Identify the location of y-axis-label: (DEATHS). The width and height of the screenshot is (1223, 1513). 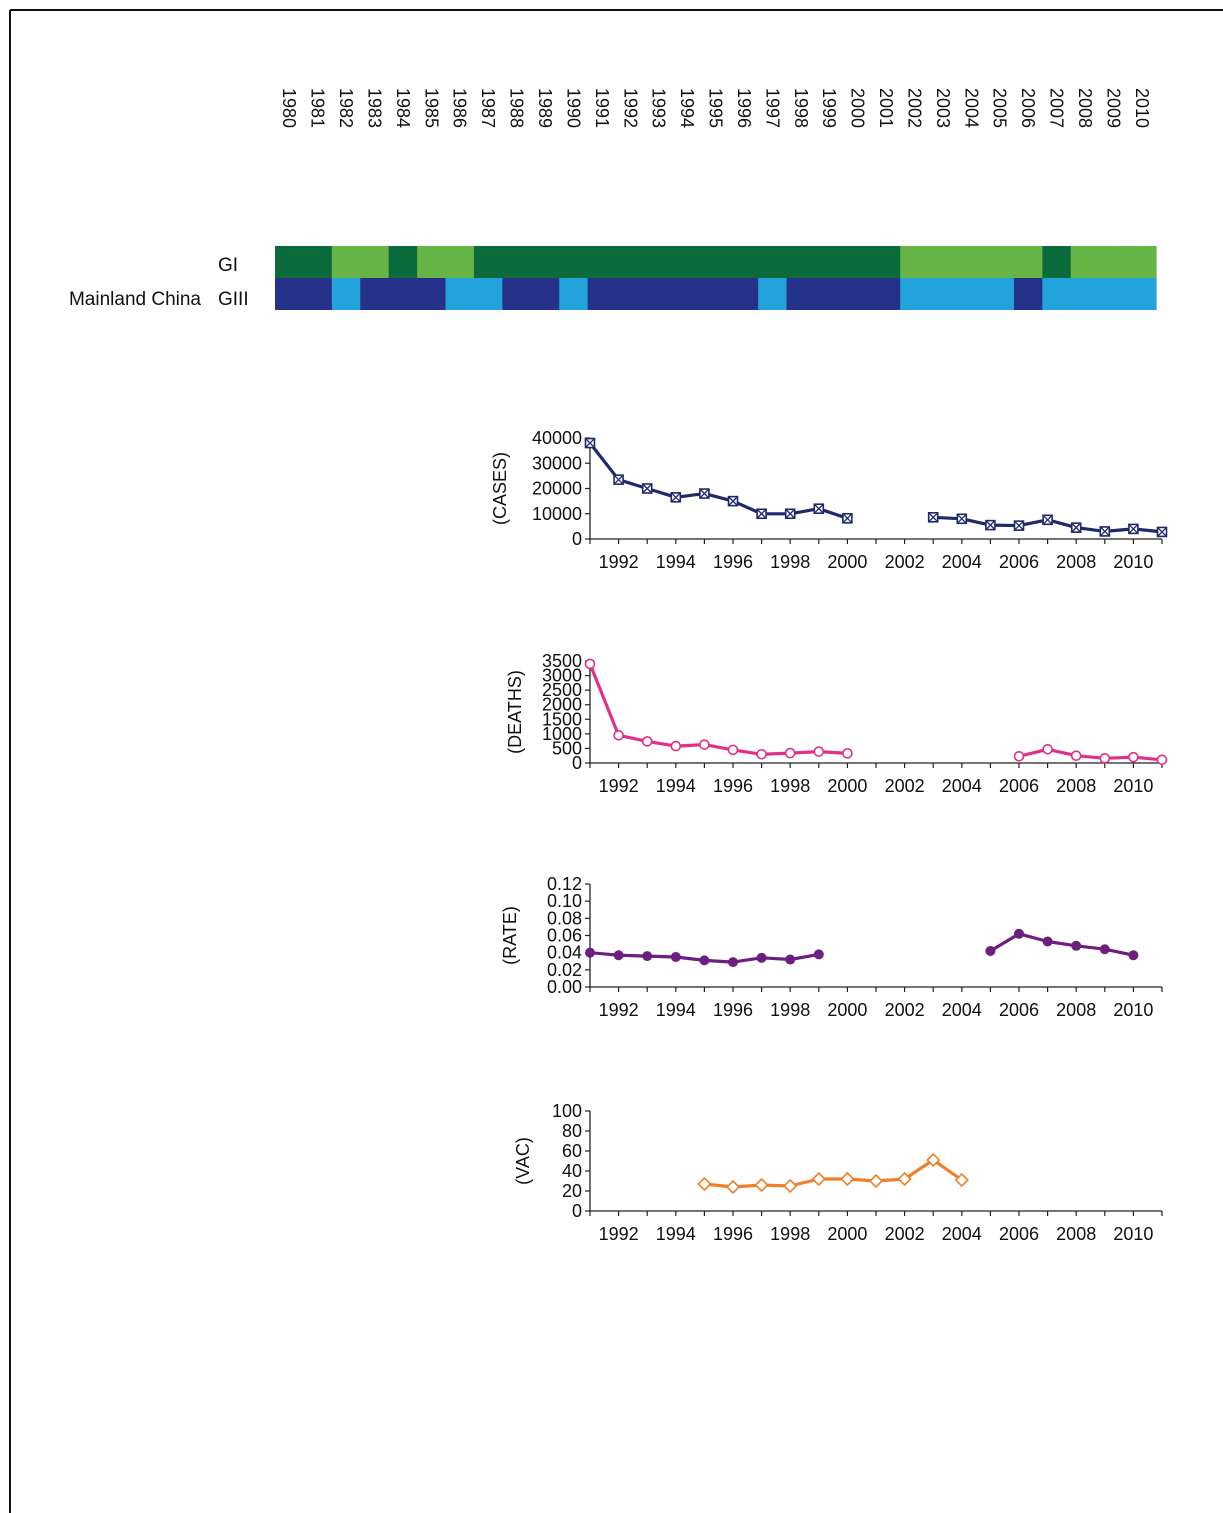
(515, 712).